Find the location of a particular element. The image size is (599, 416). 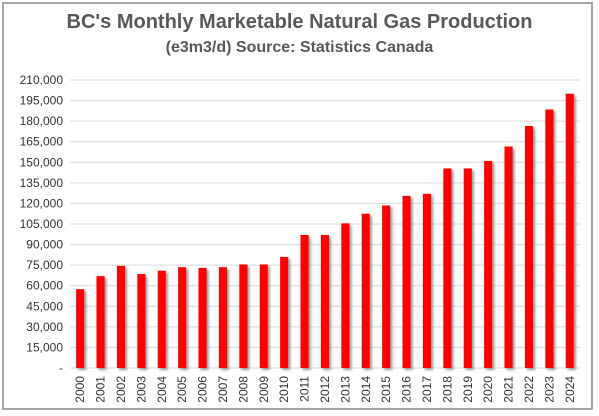

y-tick-label: 105,000 is located at coordinates (42, 224).